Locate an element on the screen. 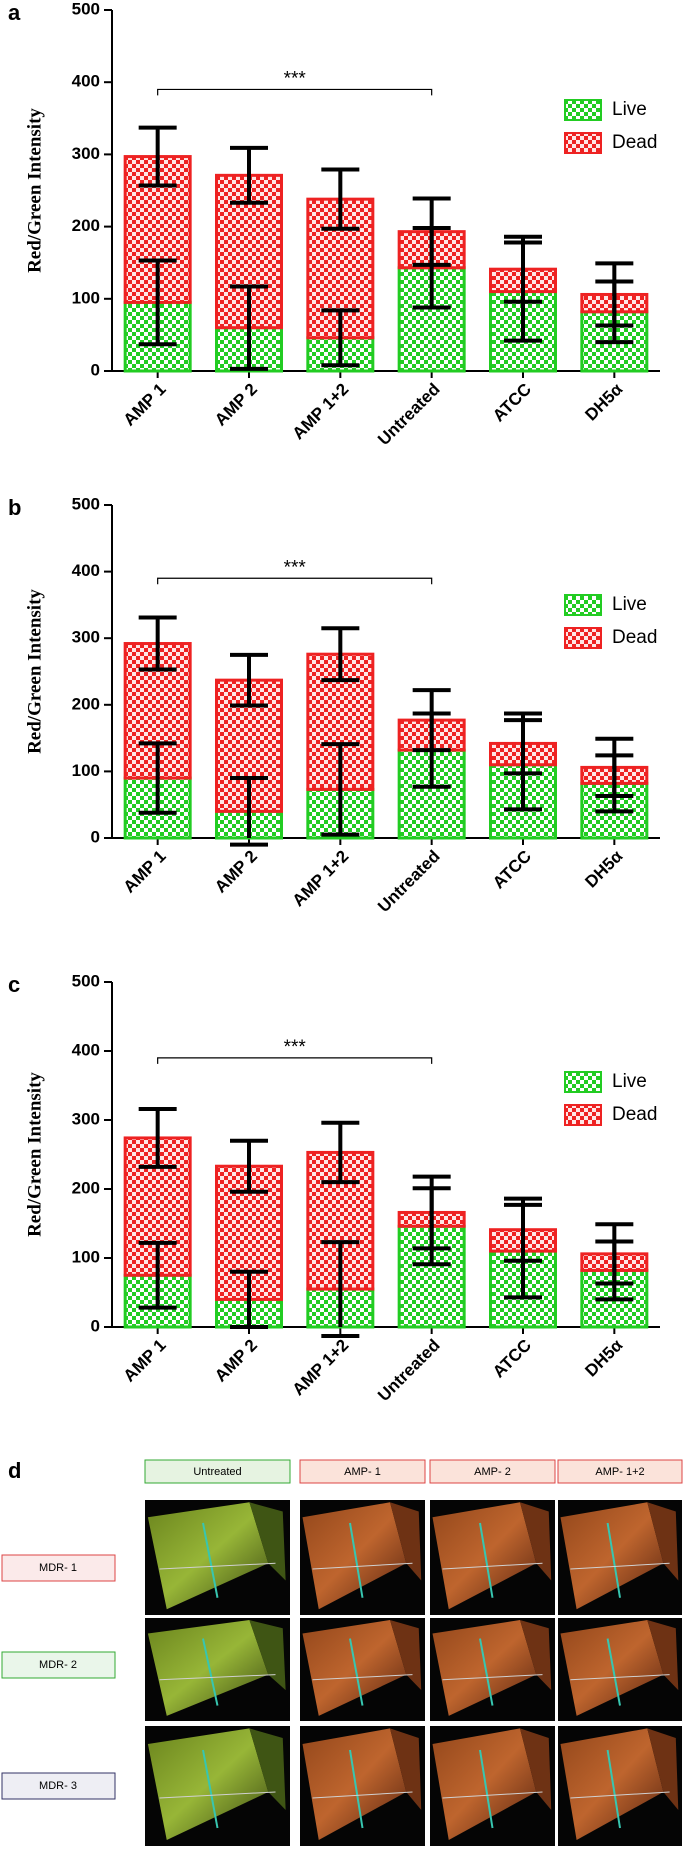  panel-label: c is located at coordinates (14, 984).